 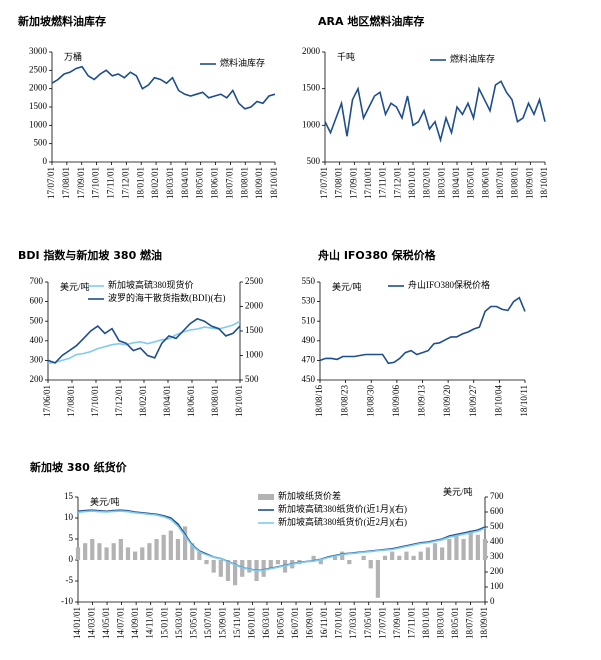 What do you see at coordinates (37, 340) in the screenshot?
I see `y-tick-label: 400` at bounding box center [37, 340].